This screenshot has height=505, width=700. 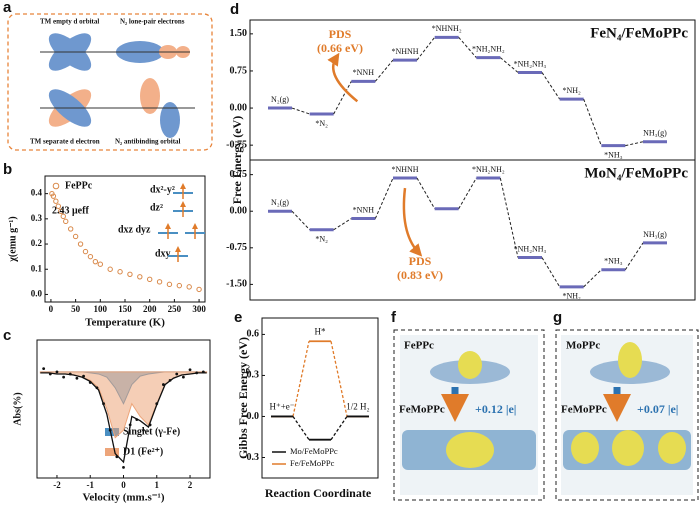 What do you see at coordinates (125, 309) in the screenshot?
I see `x-tick-label: 150` at bounding box center [125, 309].